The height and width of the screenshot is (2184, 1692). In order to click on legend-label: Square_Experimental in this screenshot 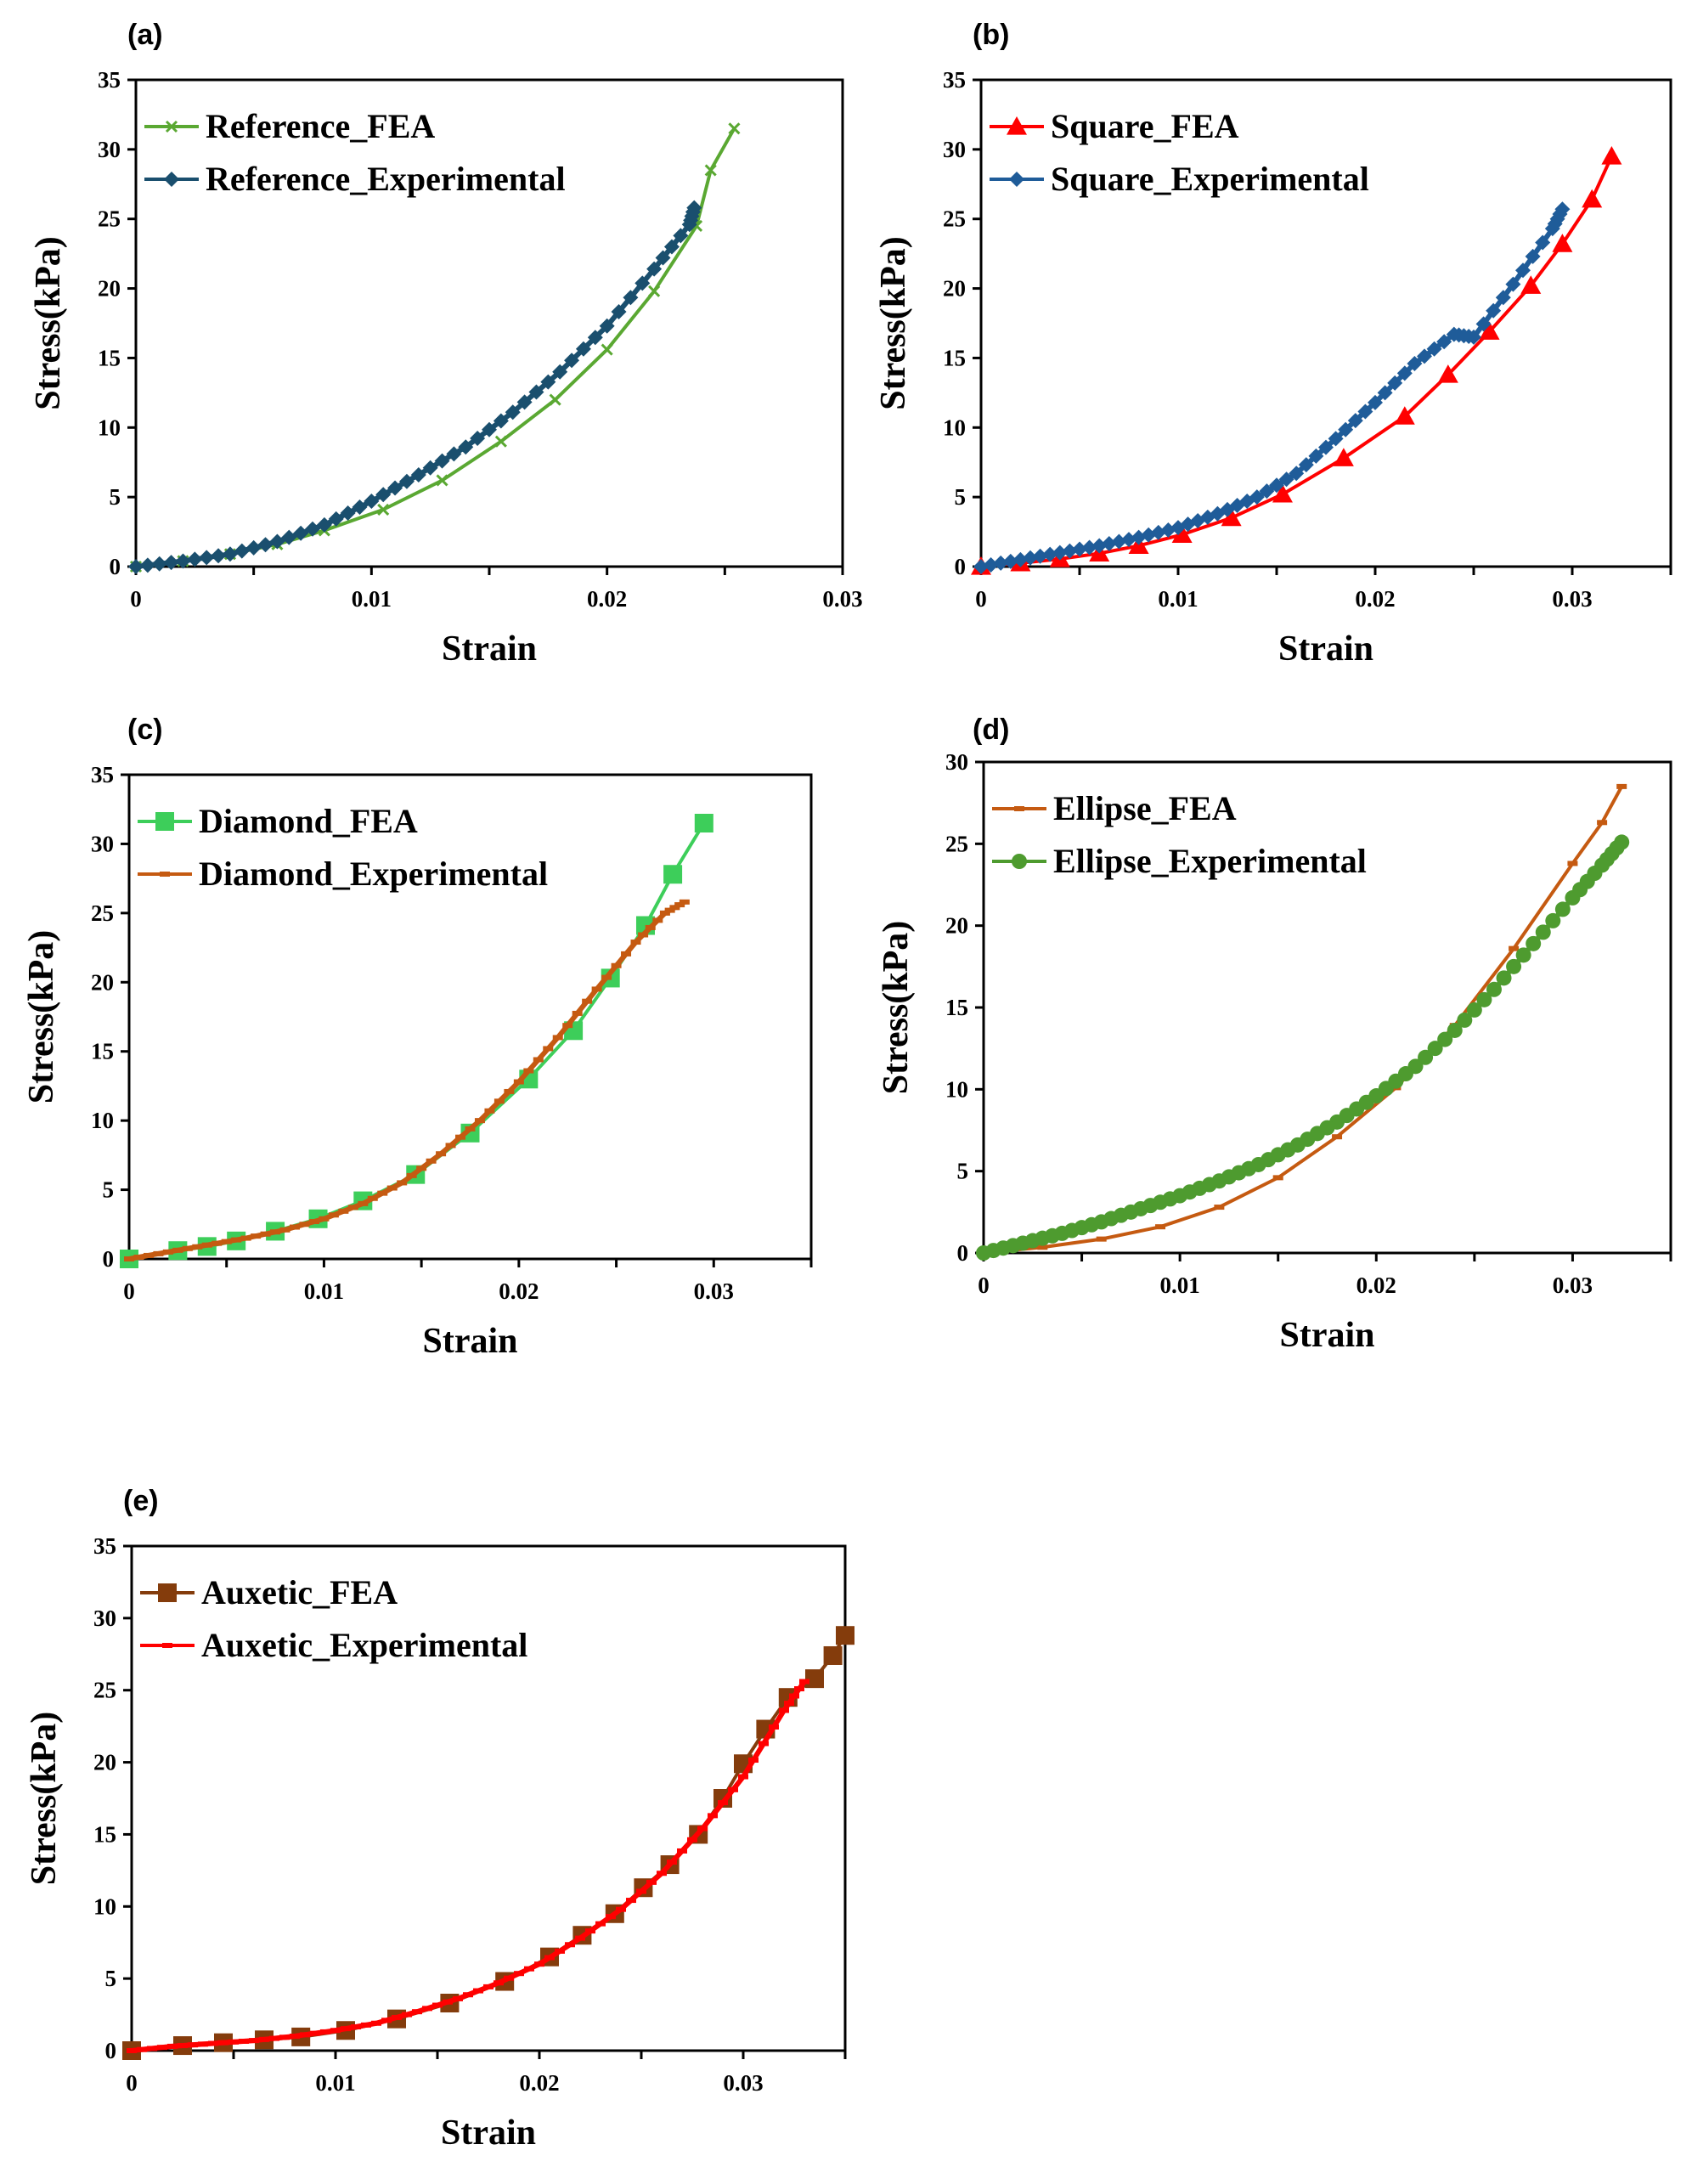, I will do `click(1210, 179)`.